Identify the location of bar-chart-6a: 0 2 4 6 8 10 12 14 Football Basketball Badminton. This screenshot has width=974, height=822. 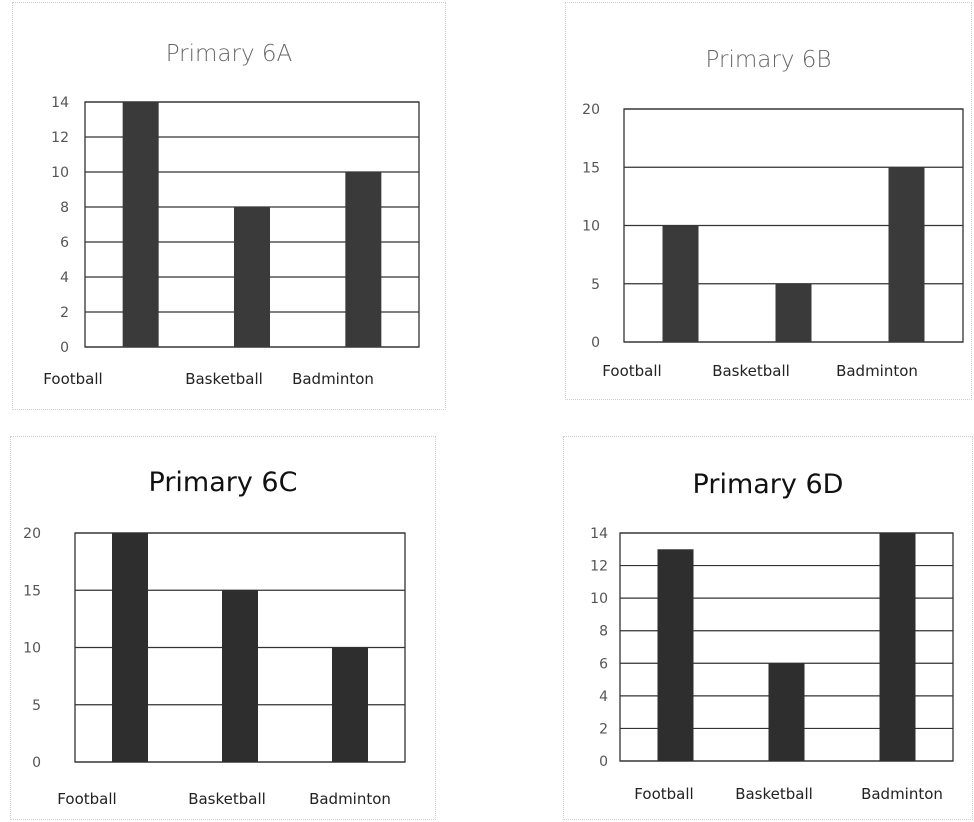
(231, 241).